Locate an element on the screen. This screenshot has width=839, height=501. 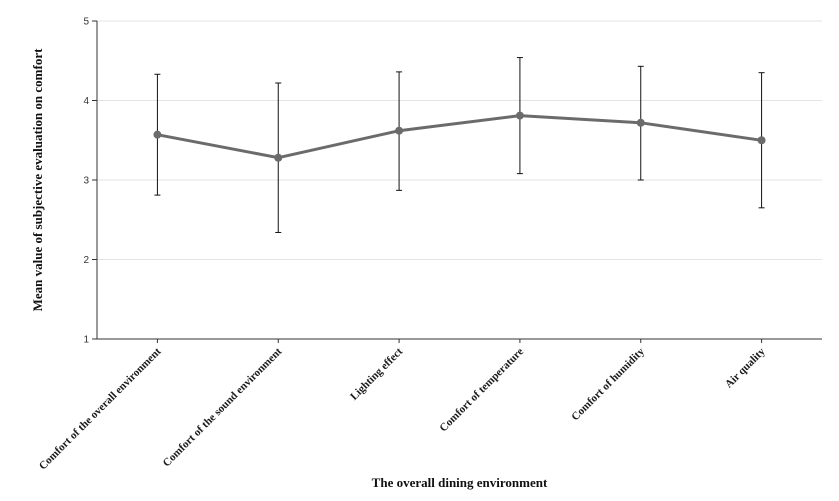
y-tick-label: 1 is located at coordinates (86, 340).